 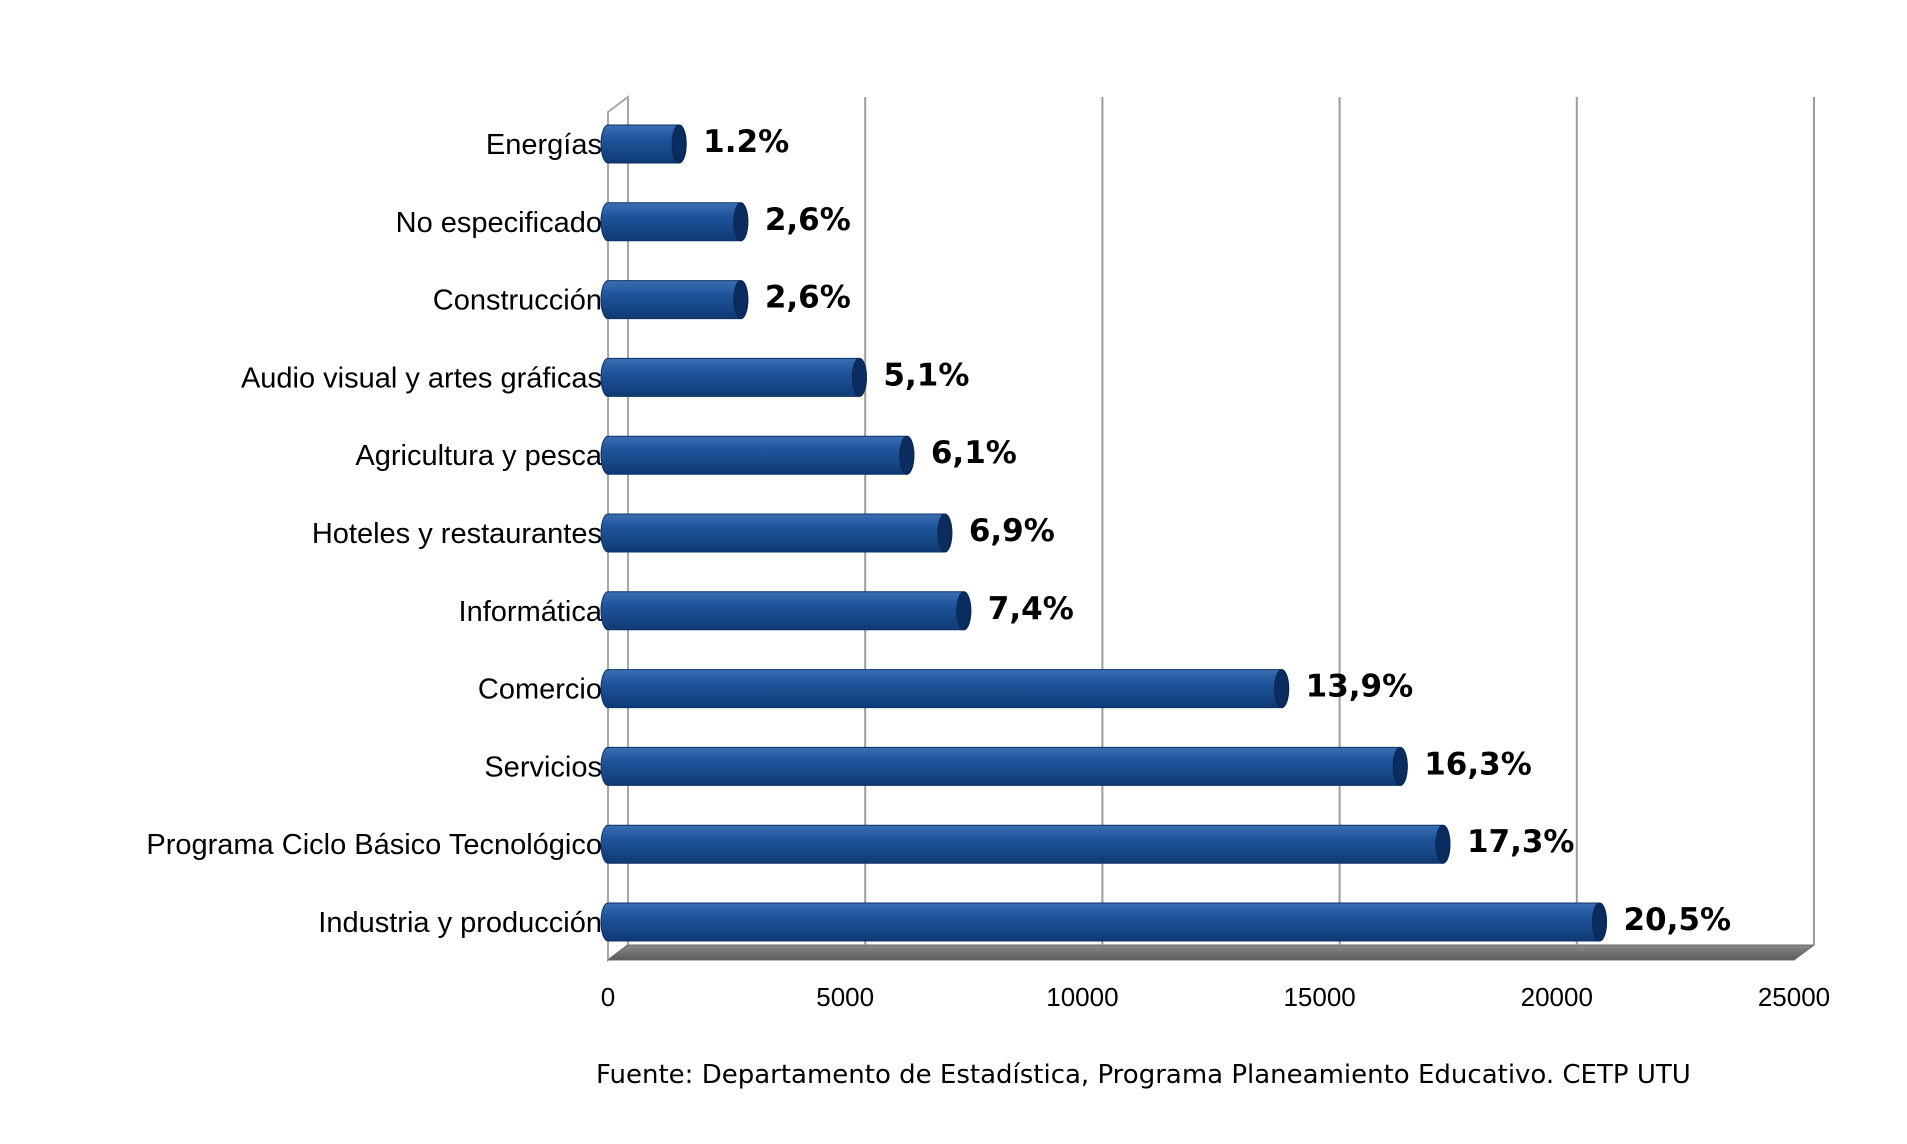 What do you see at coordinates (460, 923) in the screenshot?
I see `category-label: Industria y producción` at bounding box center [460, 923].